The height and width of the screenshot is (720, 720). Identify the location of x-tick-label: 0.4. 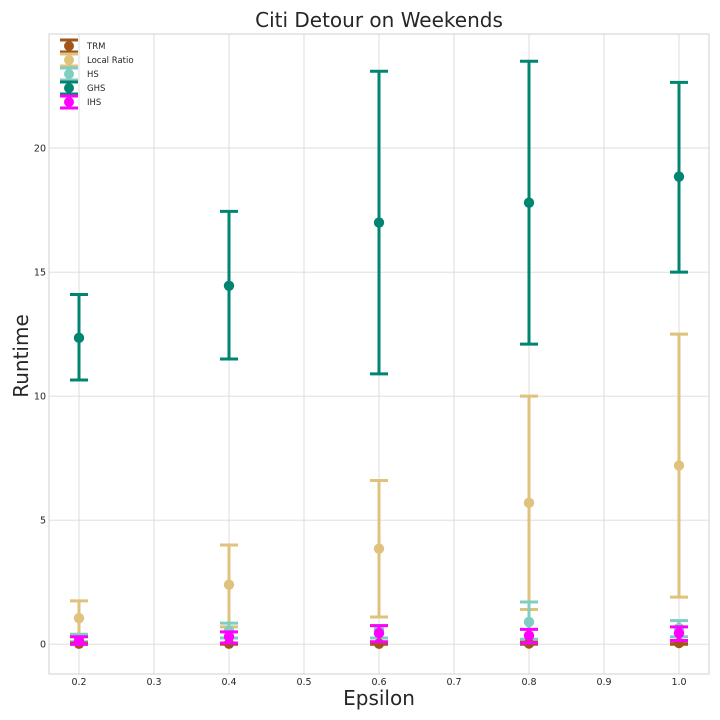
(228, 682).